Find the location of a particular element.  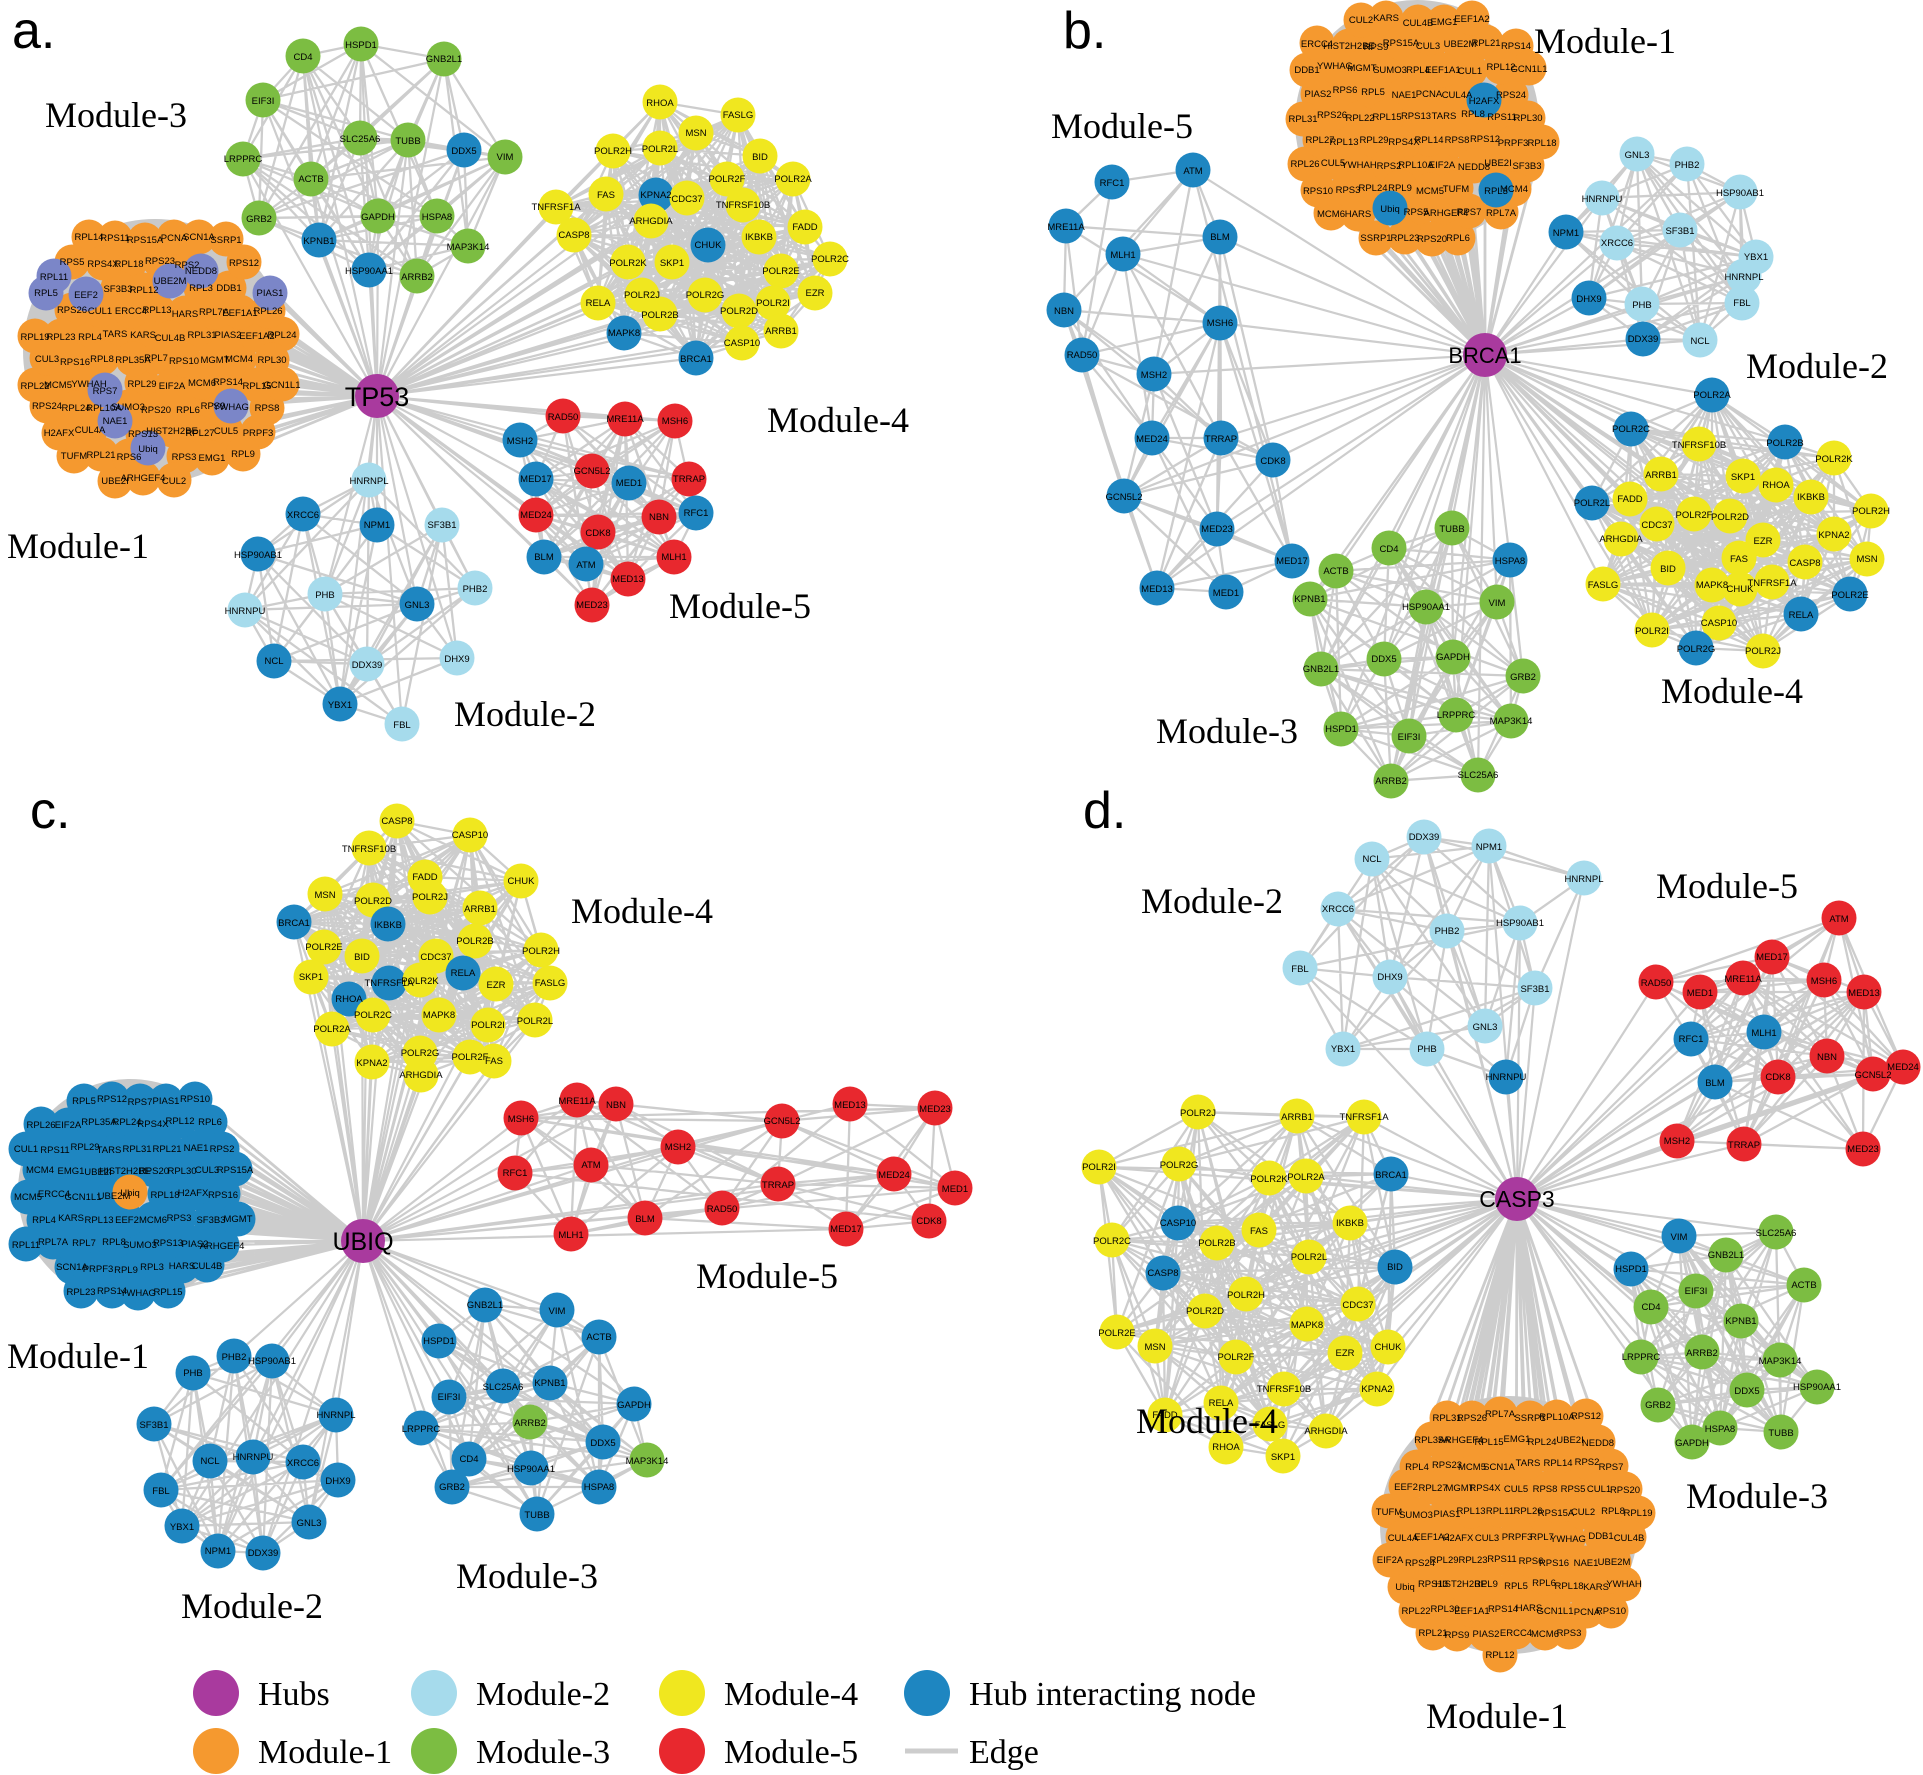

svg-text: CDK8 is located at coordinates (597, 533).